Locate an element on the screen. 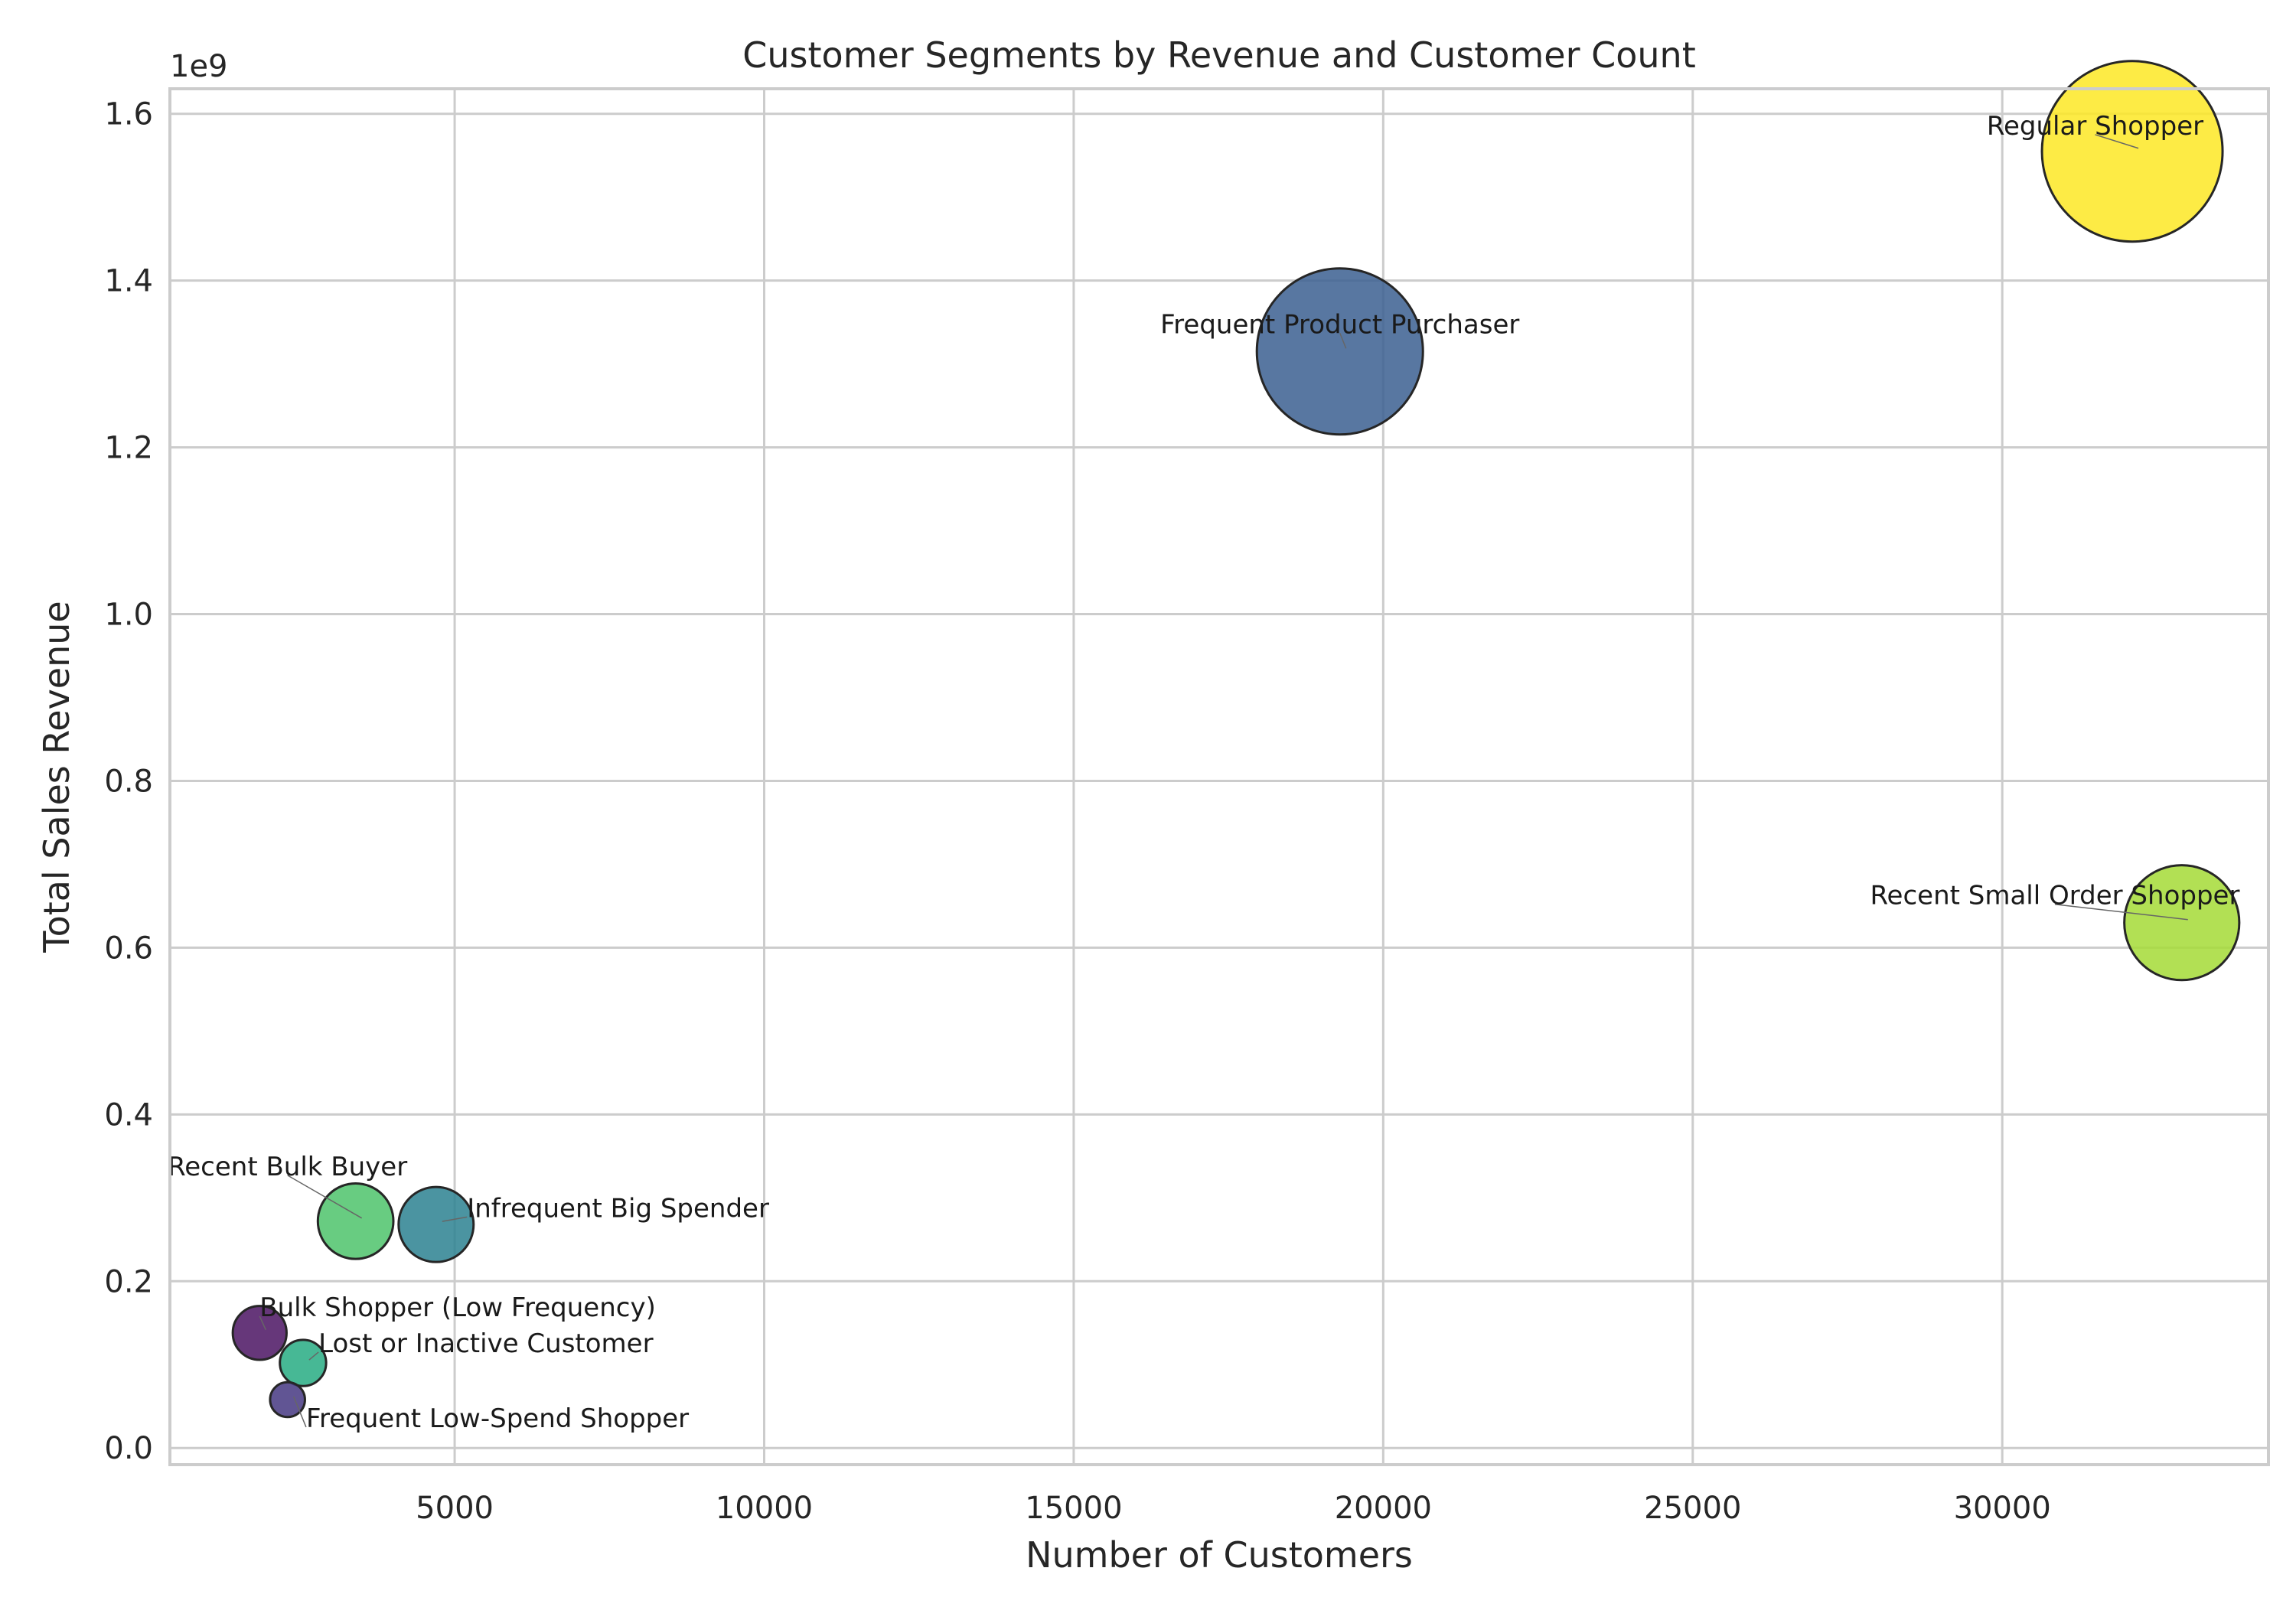 This screenshot has height=1607, width=2296. y-tick-label: 1.0 is located at coordinates (128, 615).